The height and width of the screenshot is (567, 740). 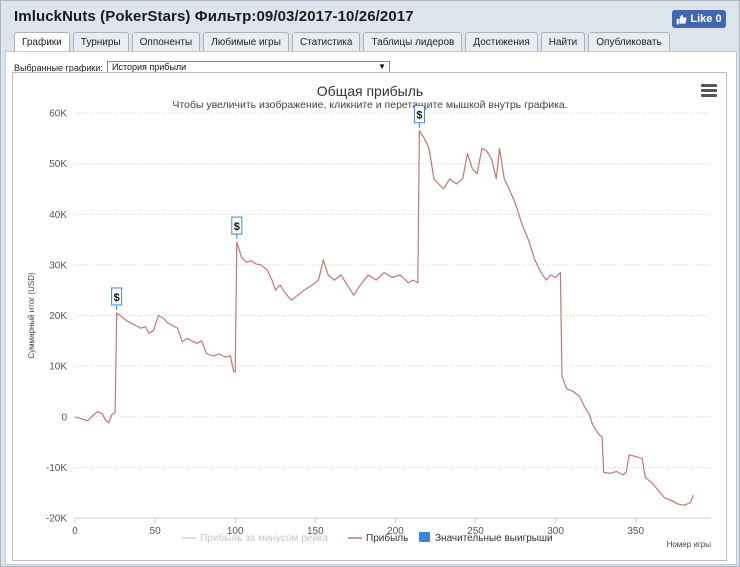 I want to click on chart-title: Общая прибыль, so click(x=370, y=91).